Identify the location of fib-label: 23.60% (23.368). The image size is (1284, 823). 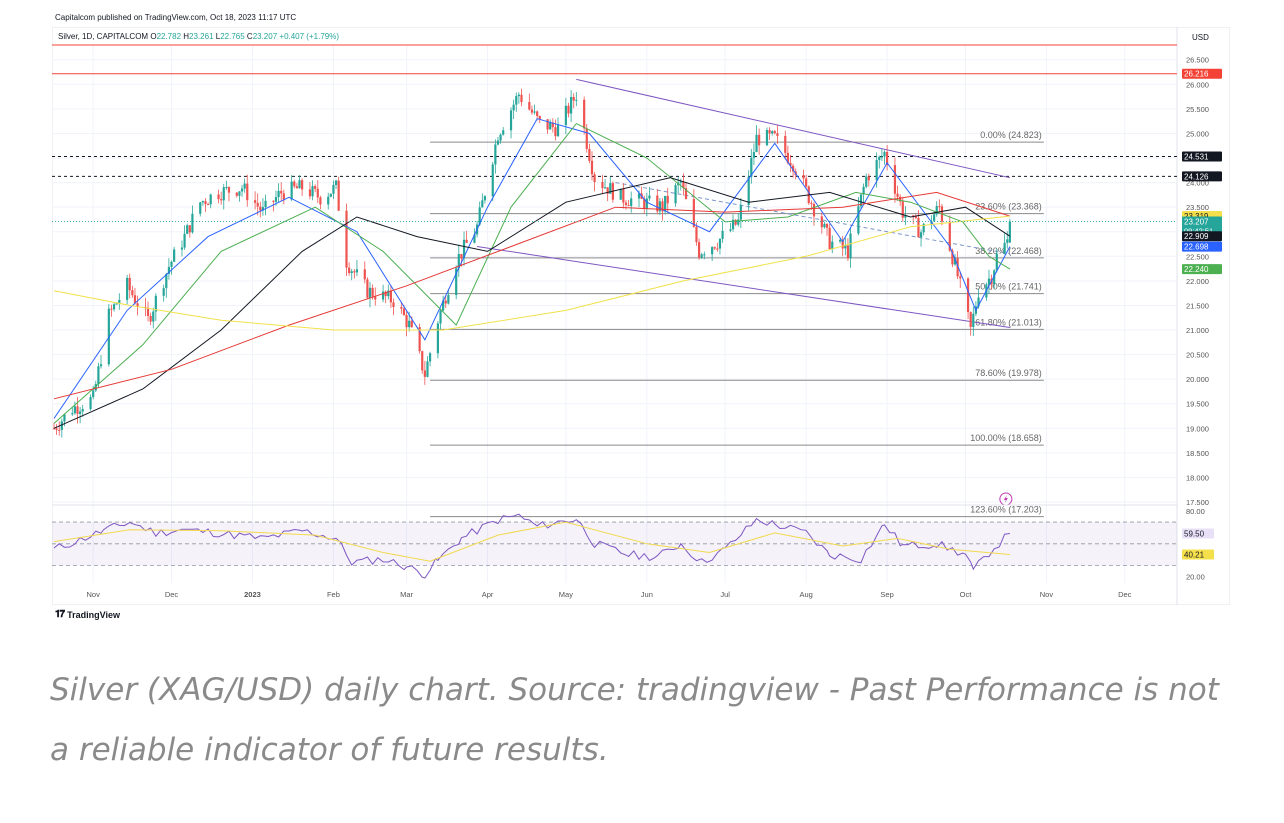
(1008, 207).